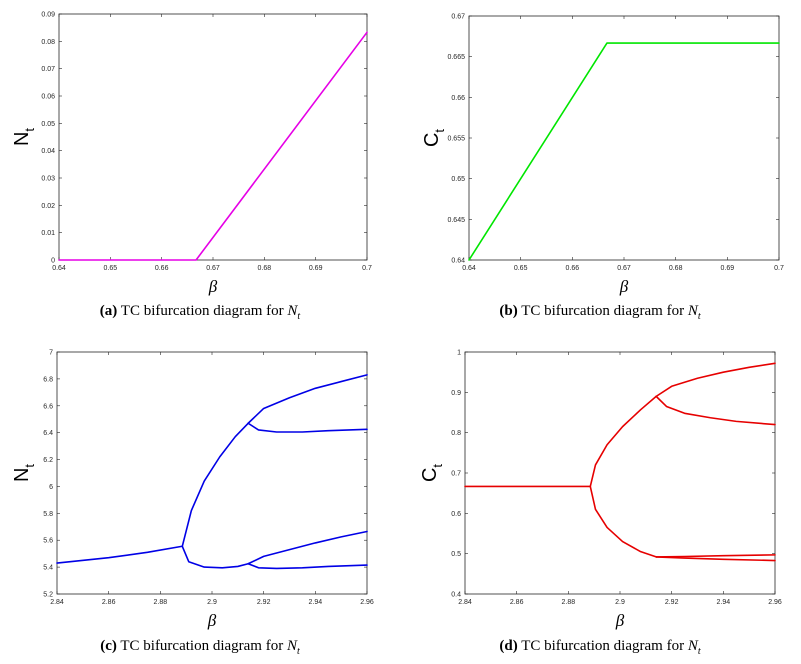 This screenshot has width=801, height=664. I want to click on y-tick-label: 0.665, so click(456, 57).